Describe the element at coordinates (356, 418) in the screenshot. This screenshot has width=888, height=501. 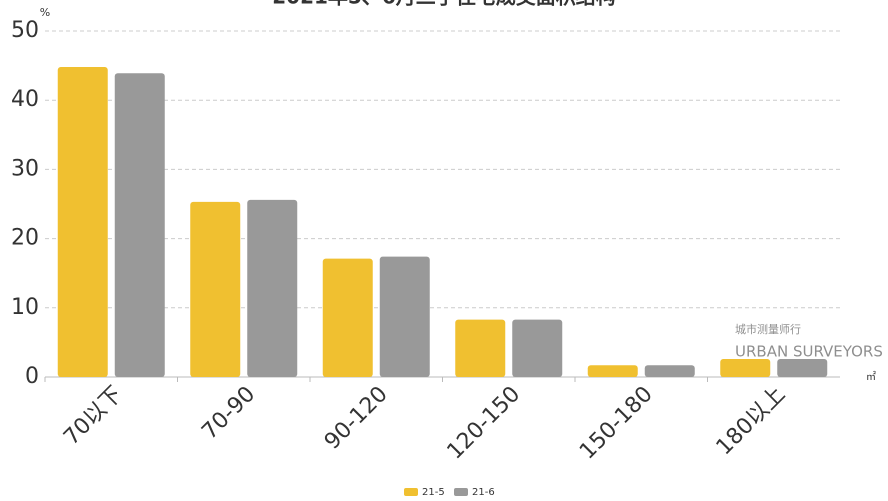
I see `x-tick-label: 90-120` at that location.